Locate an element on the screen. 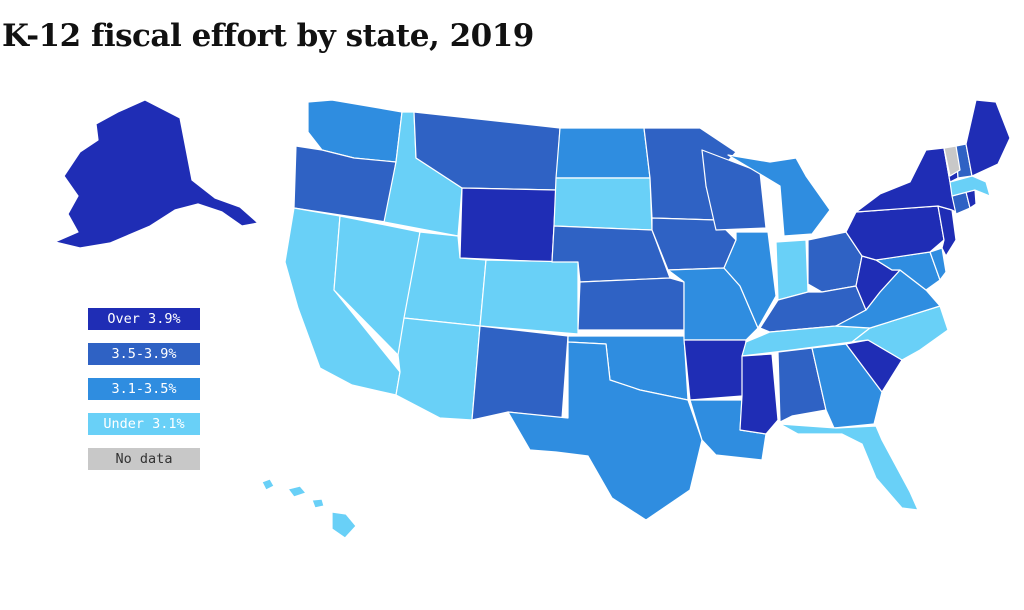 This screenshot has height=610, width=1024. state-az is located at coordinates (438, 369).